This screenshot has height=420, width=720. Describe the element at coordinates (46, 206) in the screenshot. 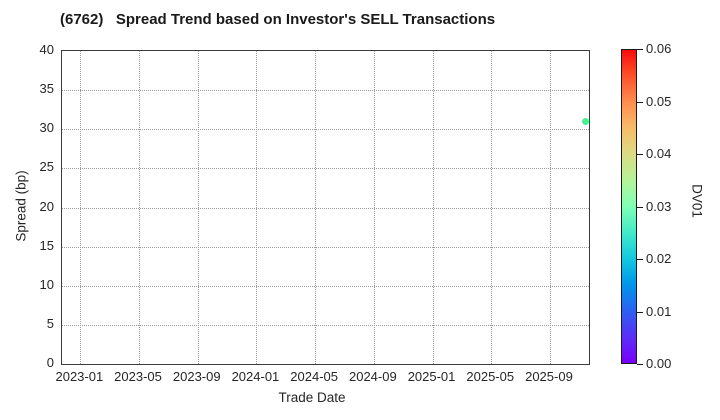

I see `y-tick-label: 20` at that location.